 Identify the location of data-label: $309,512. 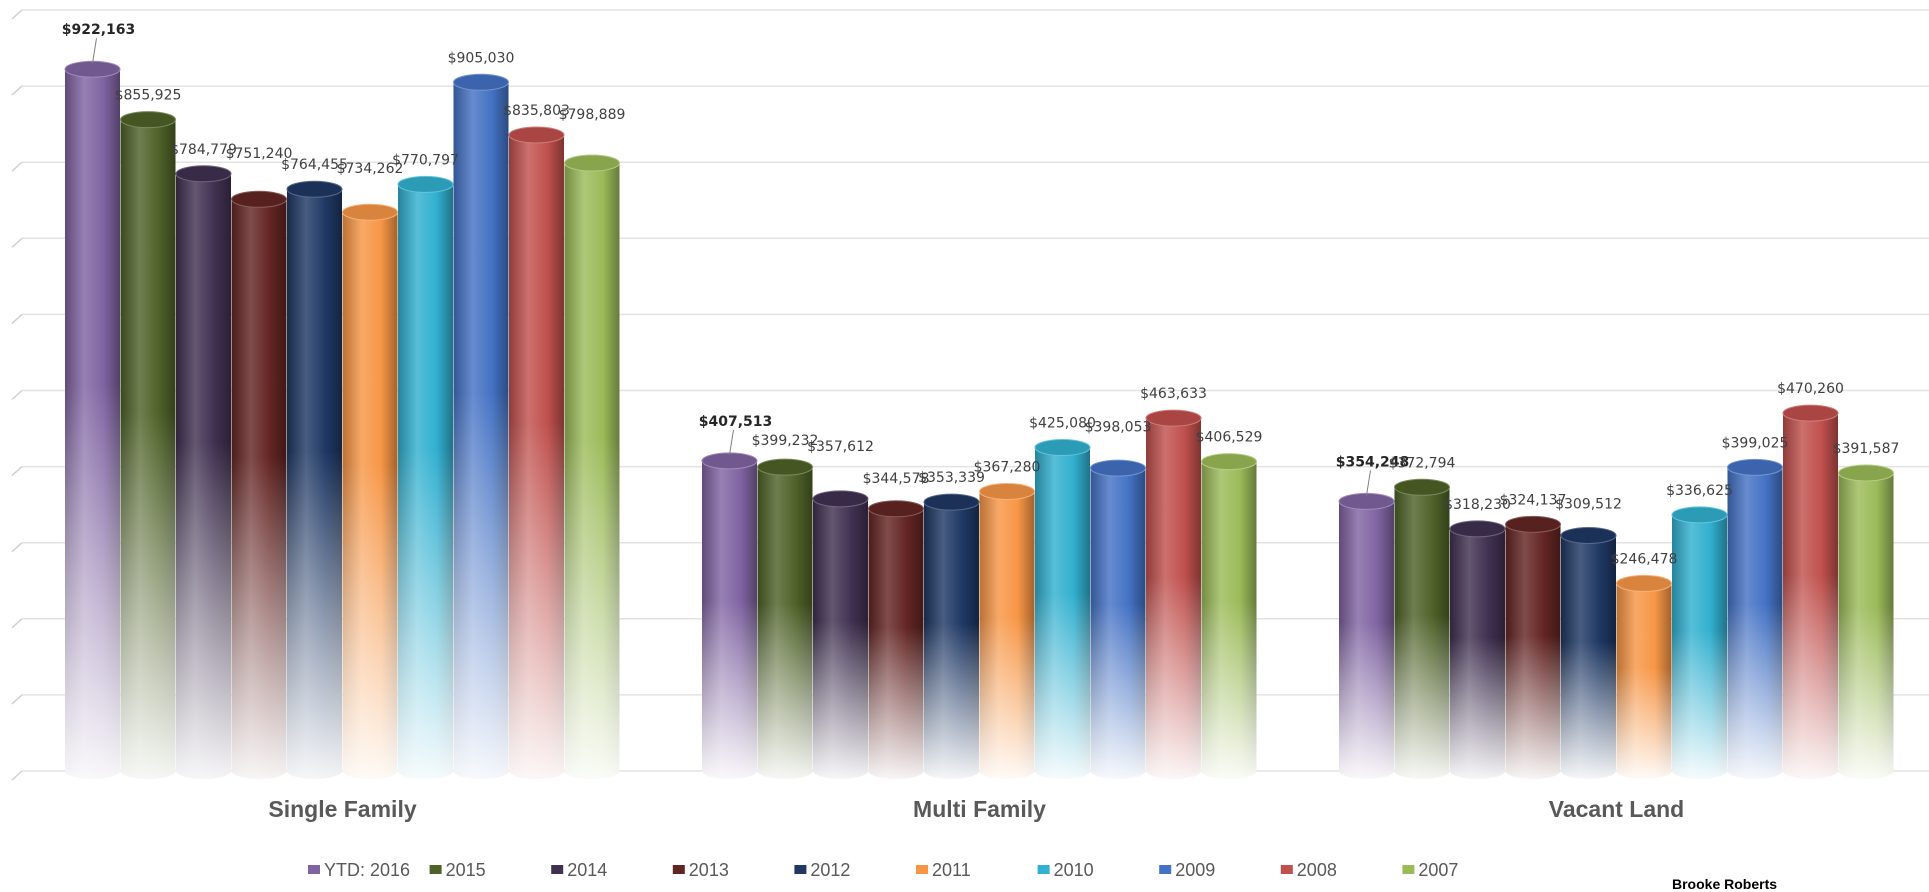
(1588, 504).